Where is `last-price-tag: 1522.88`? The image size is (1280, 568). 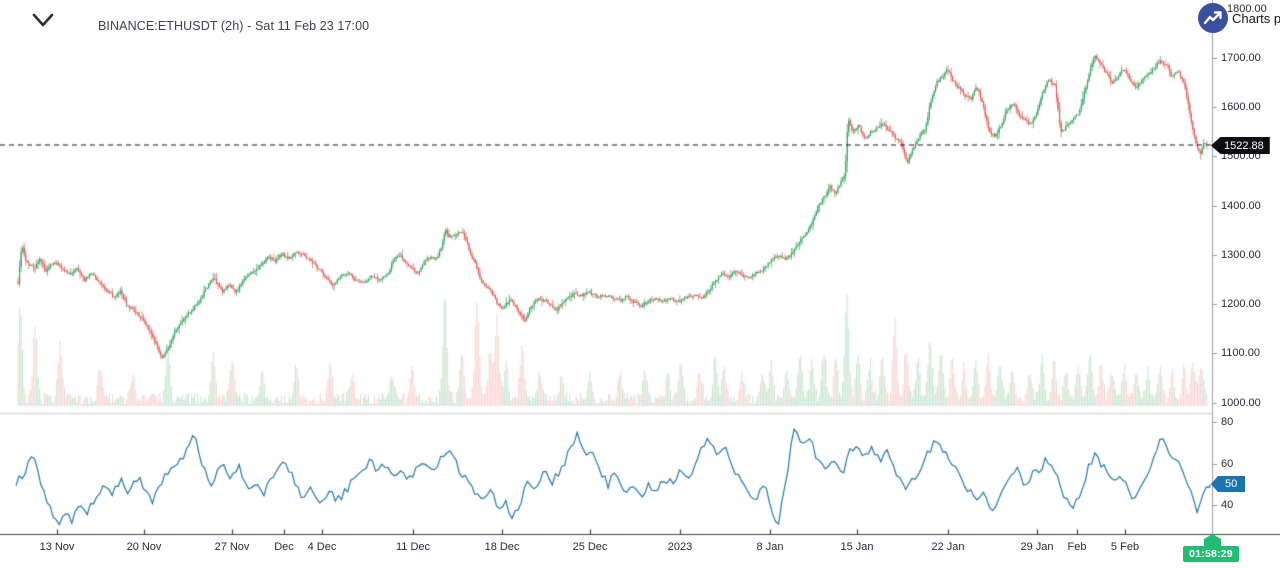 last-price-tag: 1522.88 is located at coordinates (1240, 145).